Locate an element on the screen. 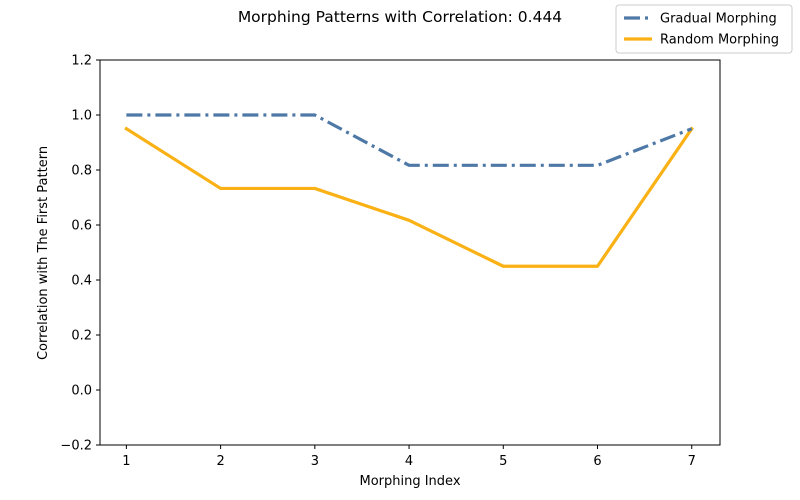 This screenshot has height=500, width=800. x-axis: 1 2 3 4 5 6 7 is located at coordinates (409, 457).